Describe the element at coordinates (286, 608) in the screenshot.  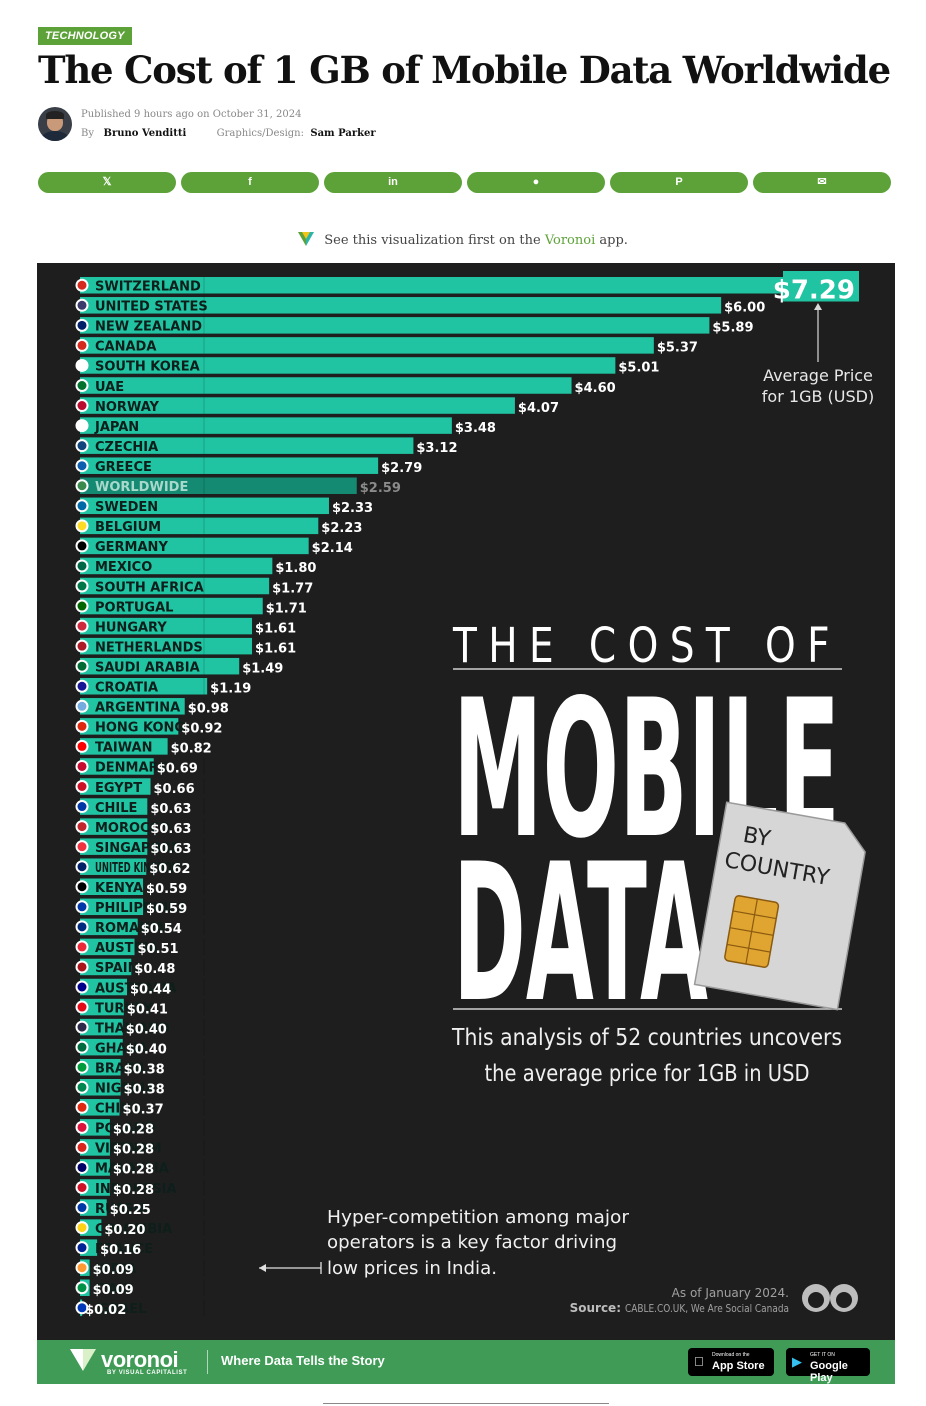
I see `value-label: $1.71` at that location.